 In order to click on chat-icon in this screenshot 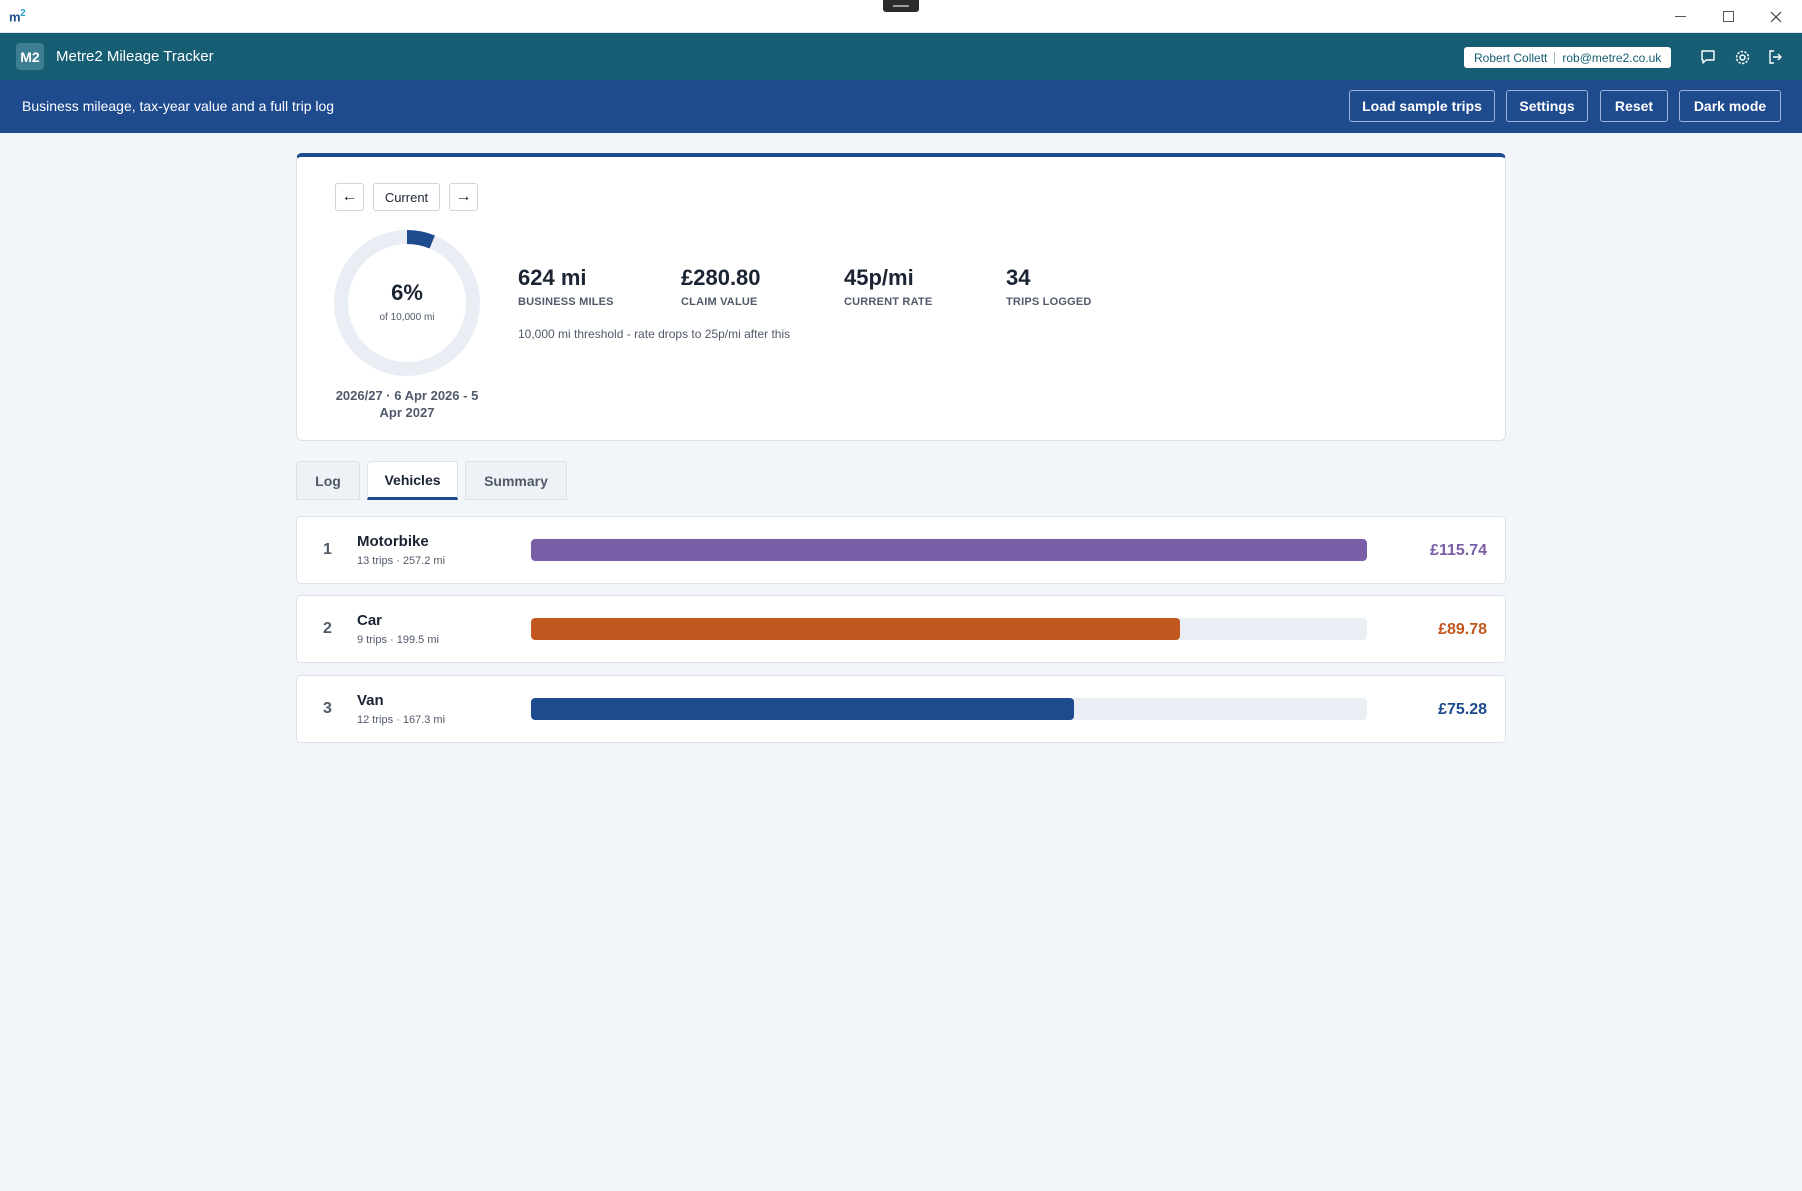, I will do `click(1708, 57)`.